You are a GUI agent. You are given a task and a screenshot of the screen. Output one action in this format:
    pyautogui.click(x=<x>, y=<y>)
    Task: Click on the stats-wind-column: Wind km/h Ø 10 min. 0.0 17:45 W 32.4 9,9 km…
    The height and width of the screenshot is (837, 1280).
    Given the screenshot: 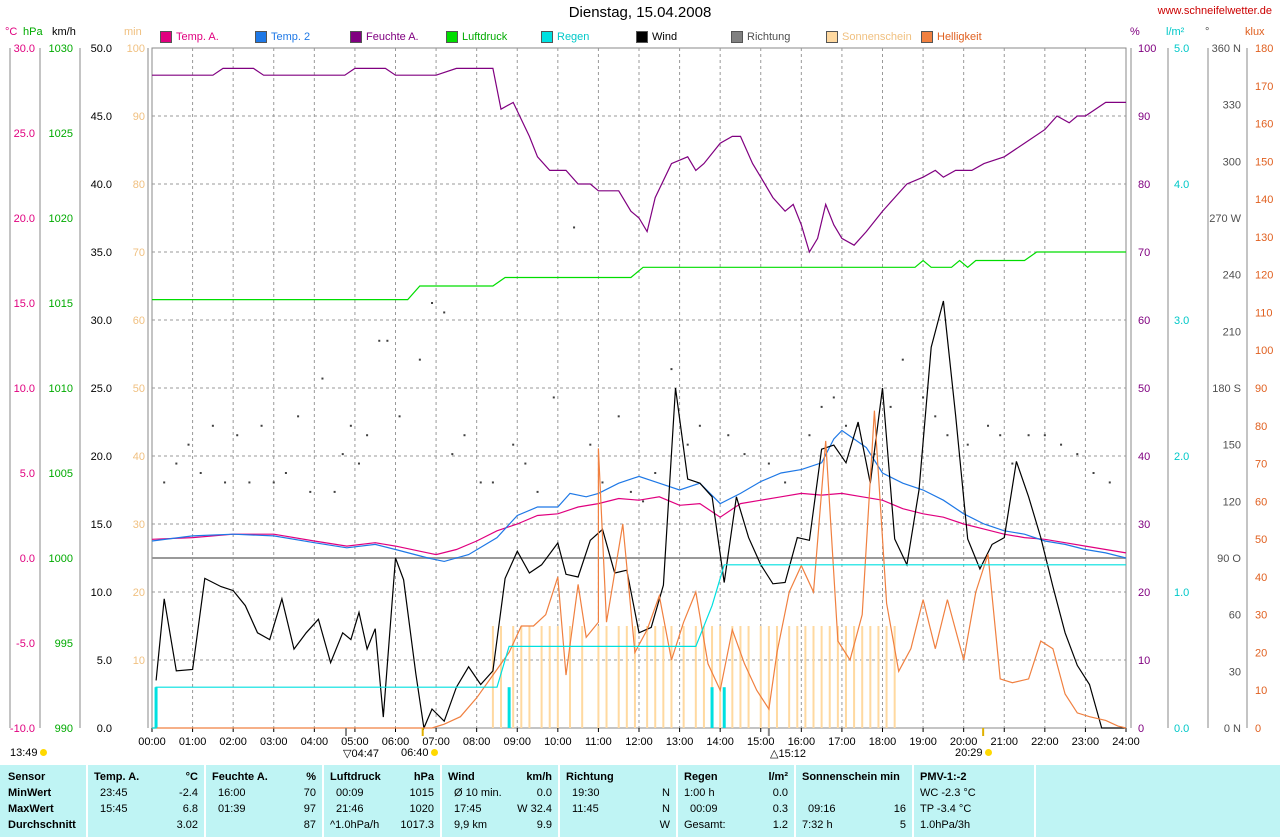 What is the action you would take?
    pyautogui.click(x=500, y=801)
    